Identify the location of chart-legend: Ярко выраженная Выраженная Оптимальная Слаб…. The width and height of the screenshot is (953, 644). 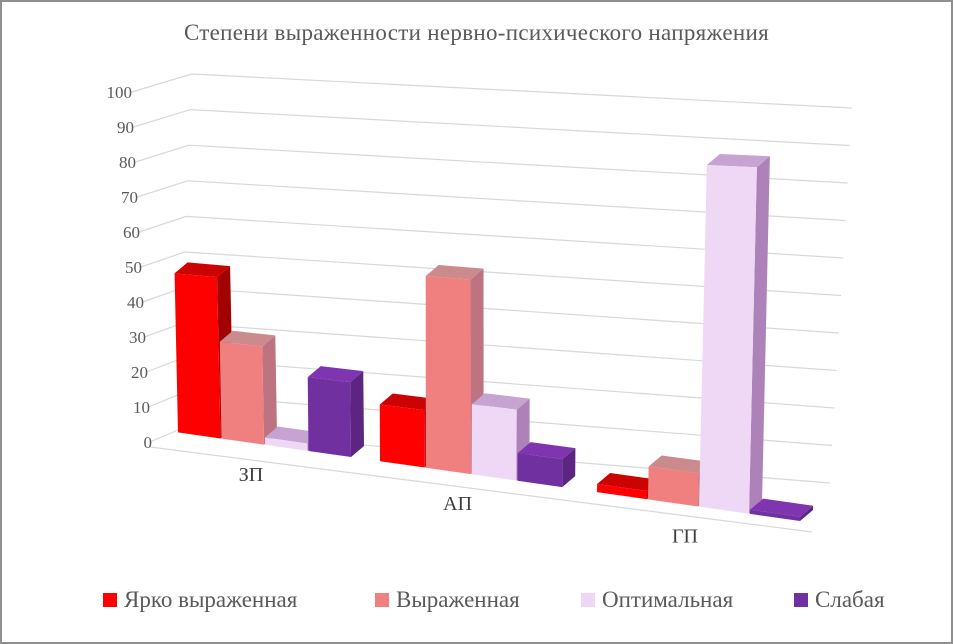
(476, 600).